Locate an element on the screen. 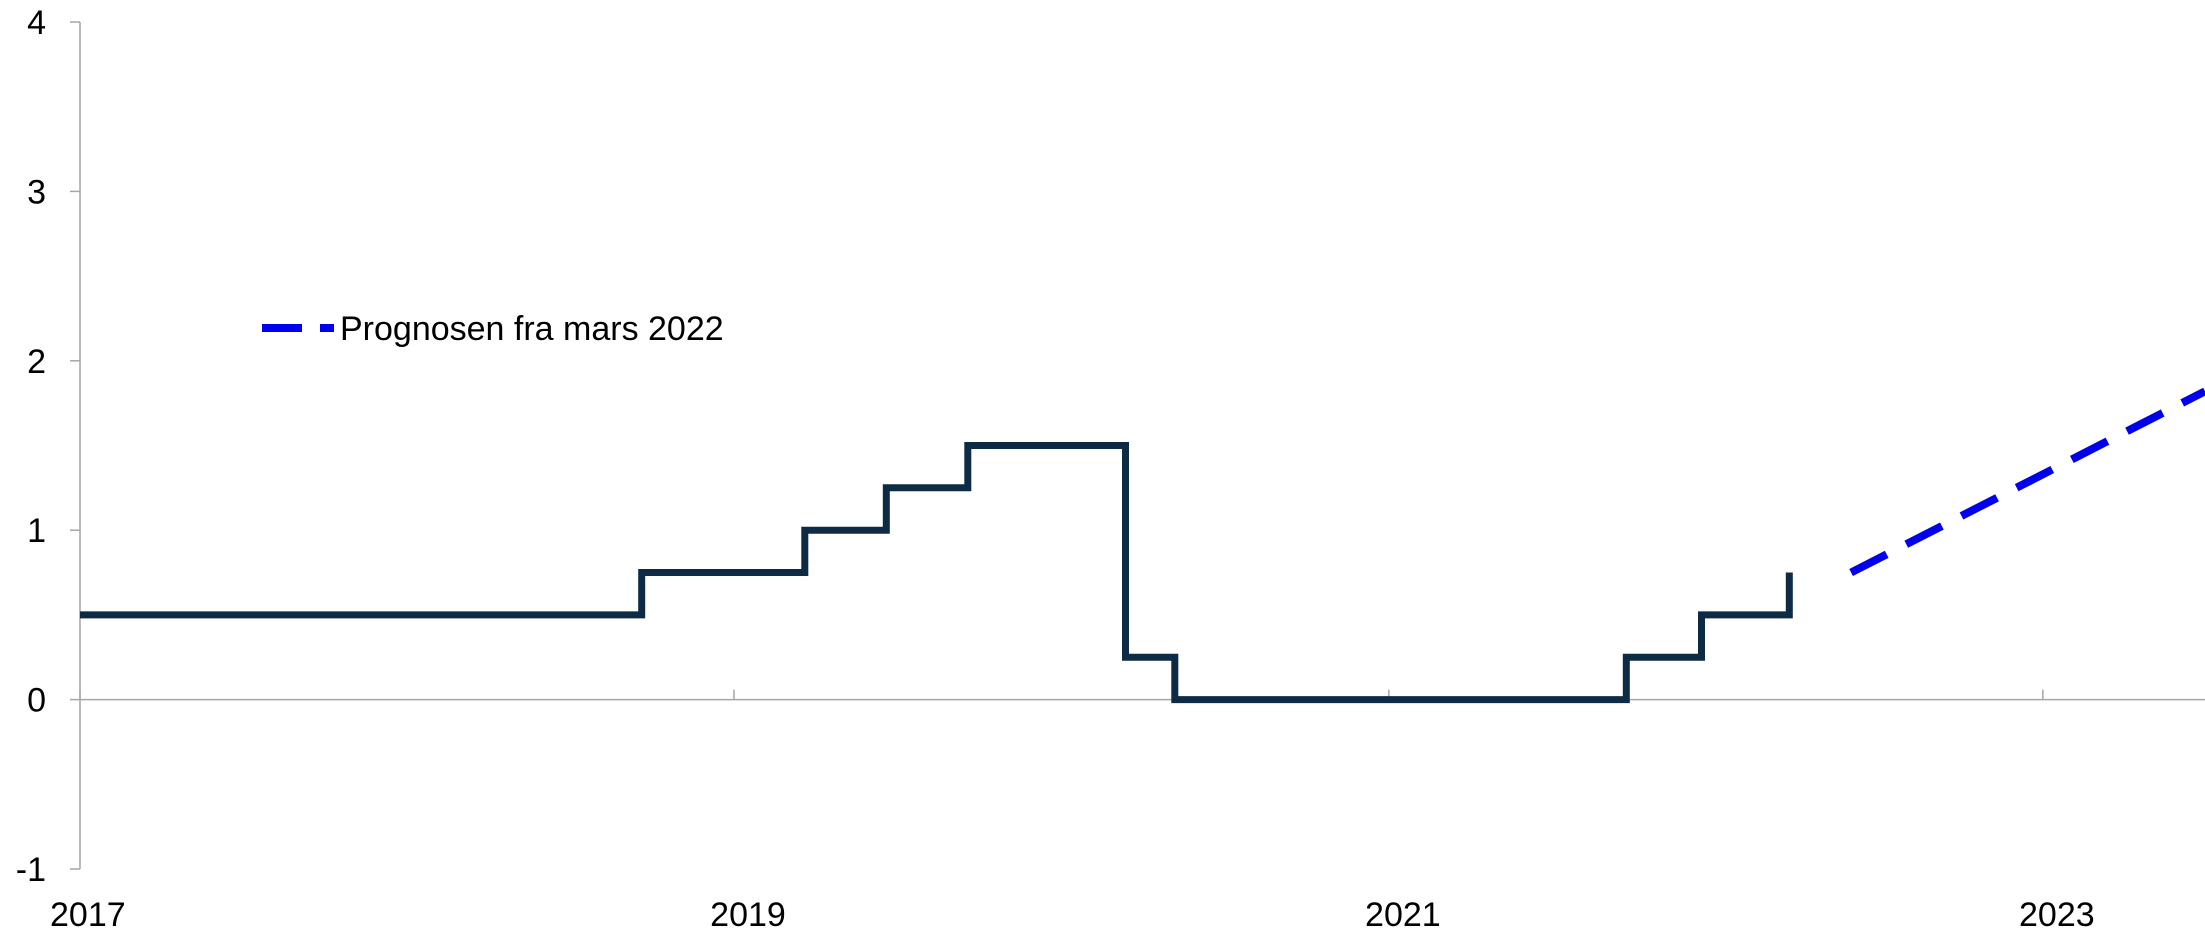 The height and width of the screenshot is (931, 2205). y-tick-label: -1 is located at coordinates (31, 870).